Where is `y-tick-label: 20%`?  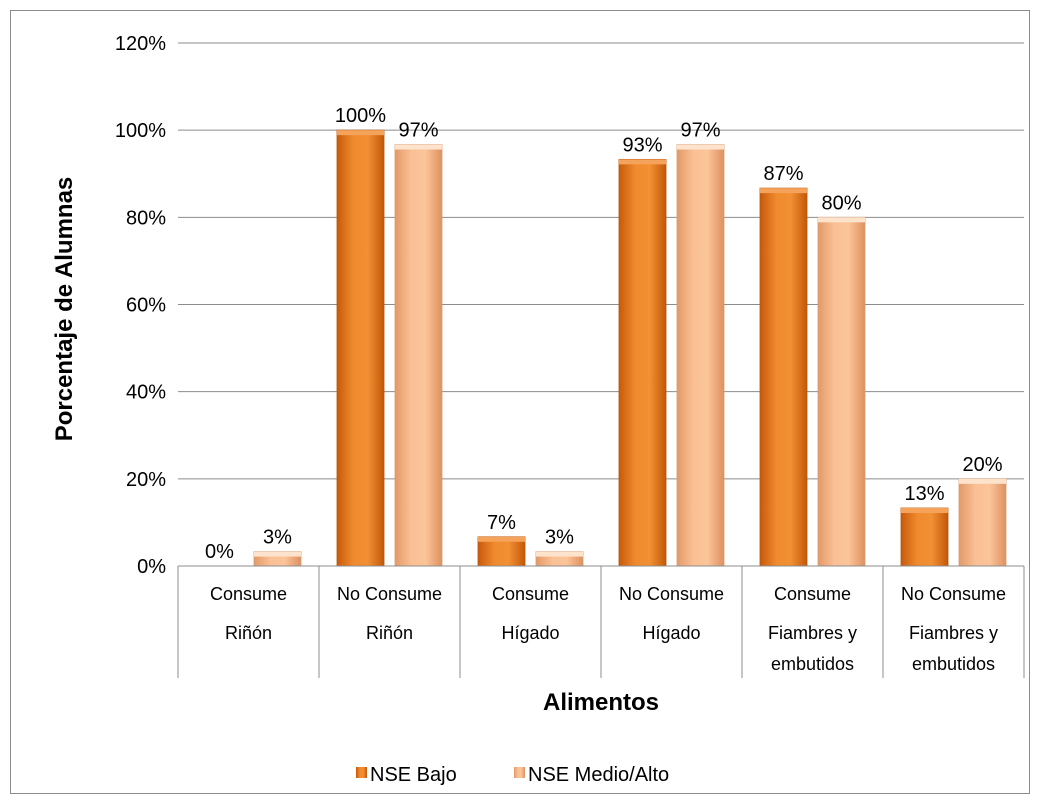
y-tick-label: 20% is located at coordinates (146, 480).